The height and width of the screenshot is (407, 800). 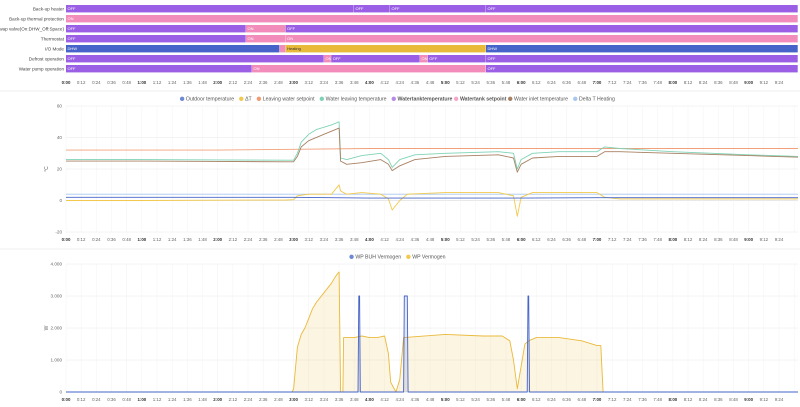 I want to click on time-tick-label: 2:00, so click(x=217, y=239).